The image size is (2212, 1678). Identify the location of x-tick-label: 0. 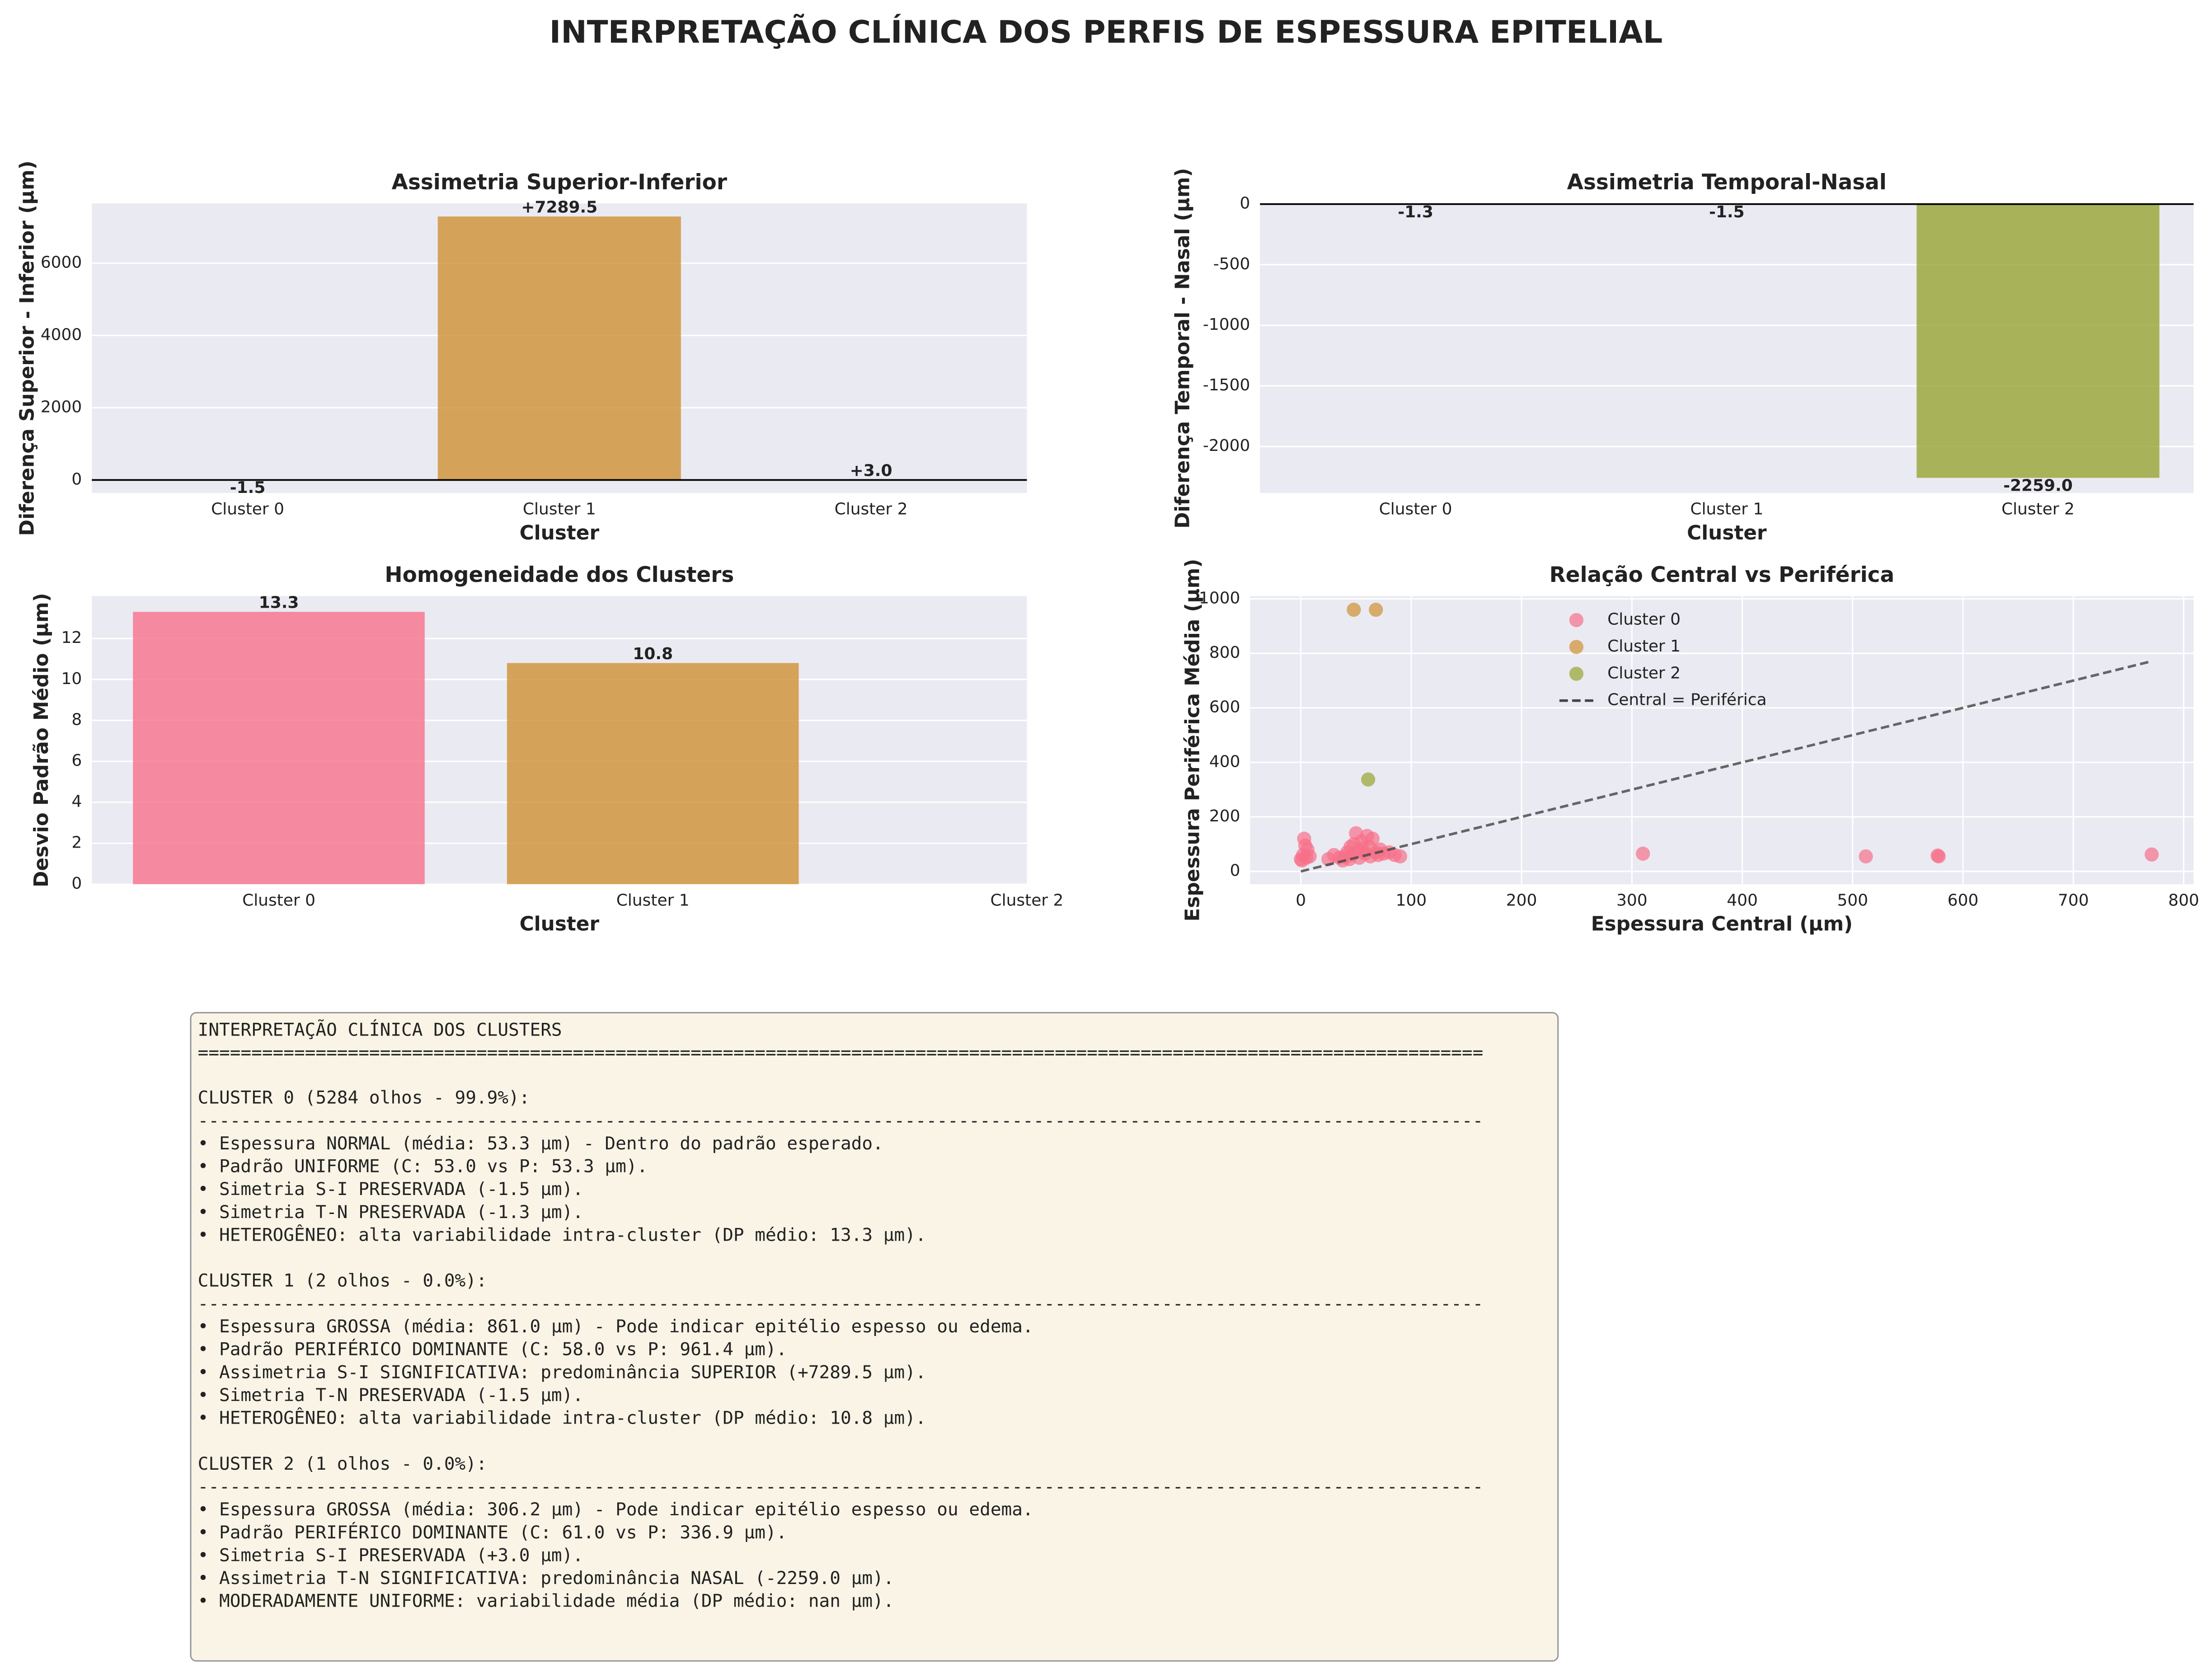
(1301, 901).